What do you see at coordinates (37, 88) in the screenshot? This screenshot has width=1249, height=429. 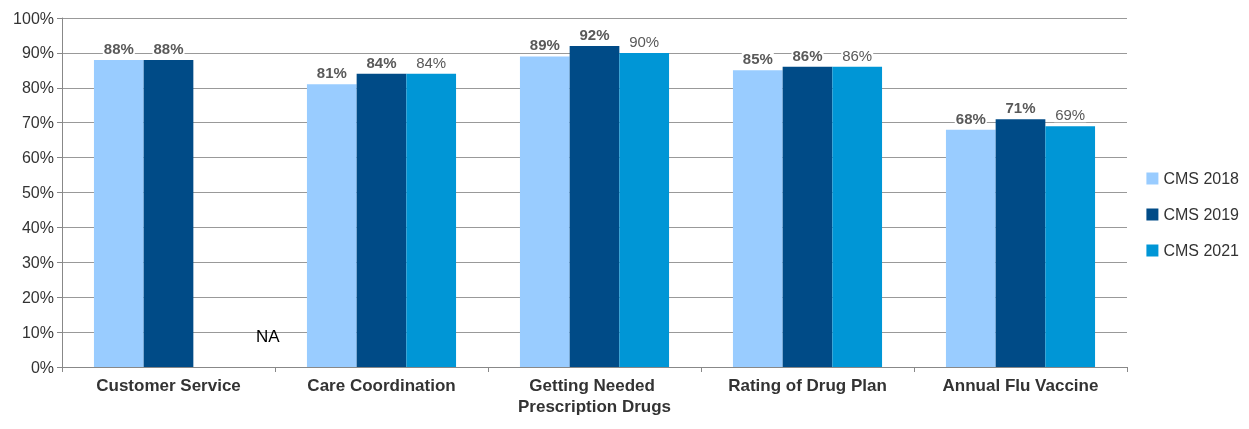 I see `y-tick-label: 80%` at bounding box center [37, 88].